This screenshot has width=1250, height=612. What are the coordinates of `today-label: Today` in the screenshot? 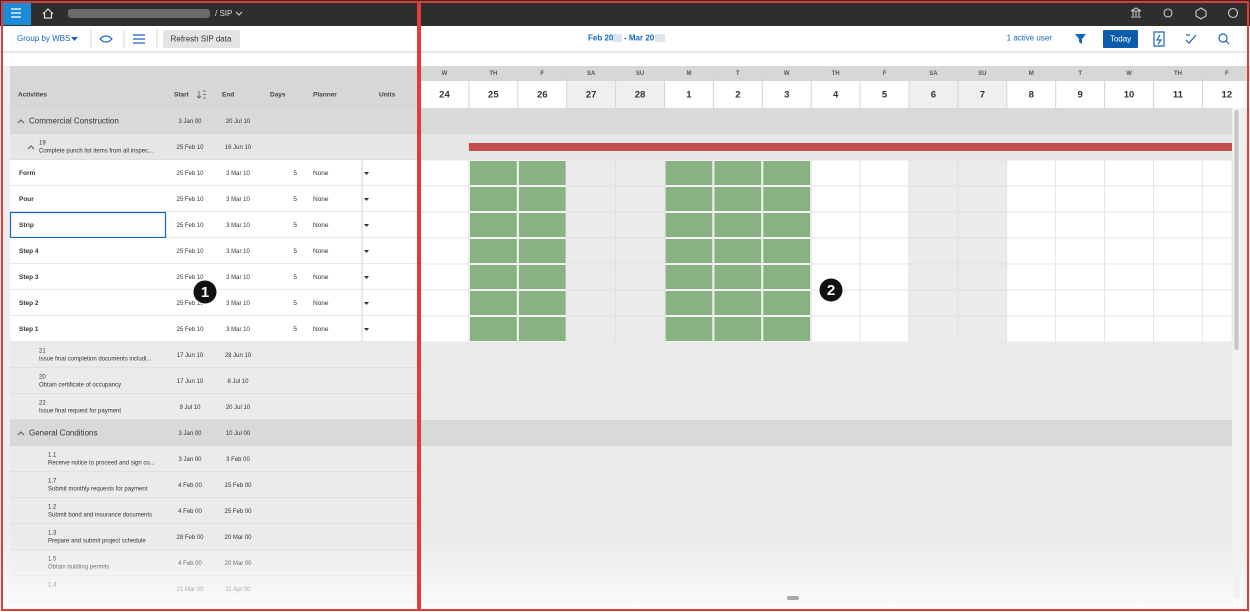 It's located at (1120, 39).